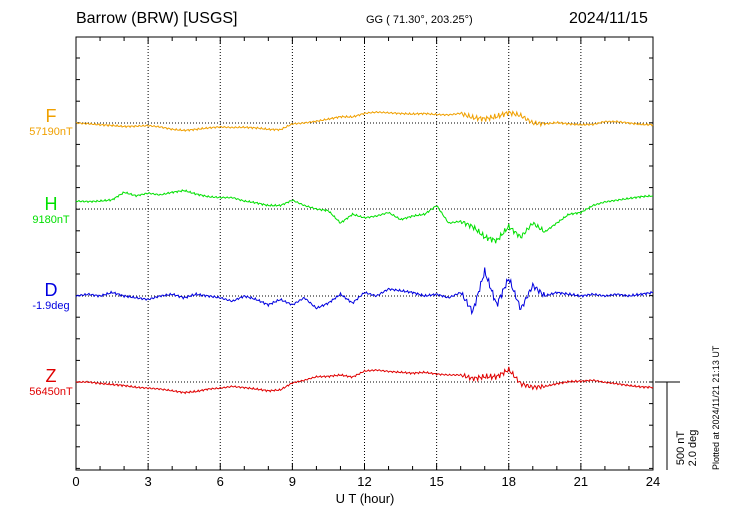 This screenshot has height=520, width=730. I want to click on component-label-H: H 9180nT, so click(51, 210).